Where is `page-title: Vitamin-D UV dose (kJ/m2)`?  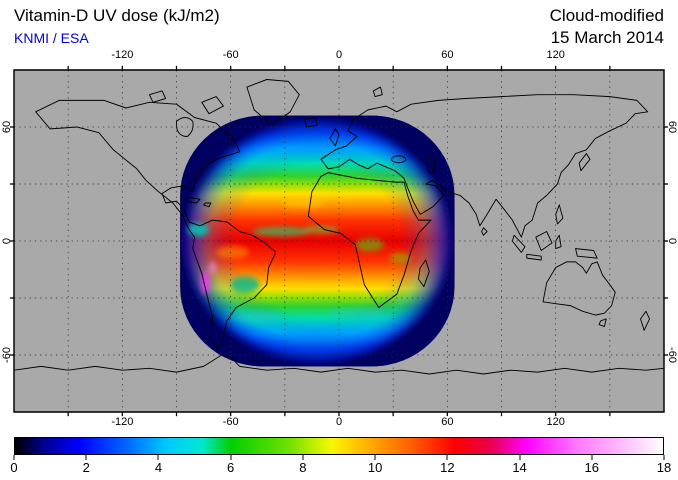 page-title: Vitamin-D UV dose (kJ/m2) is located at coordinates (117, 15).